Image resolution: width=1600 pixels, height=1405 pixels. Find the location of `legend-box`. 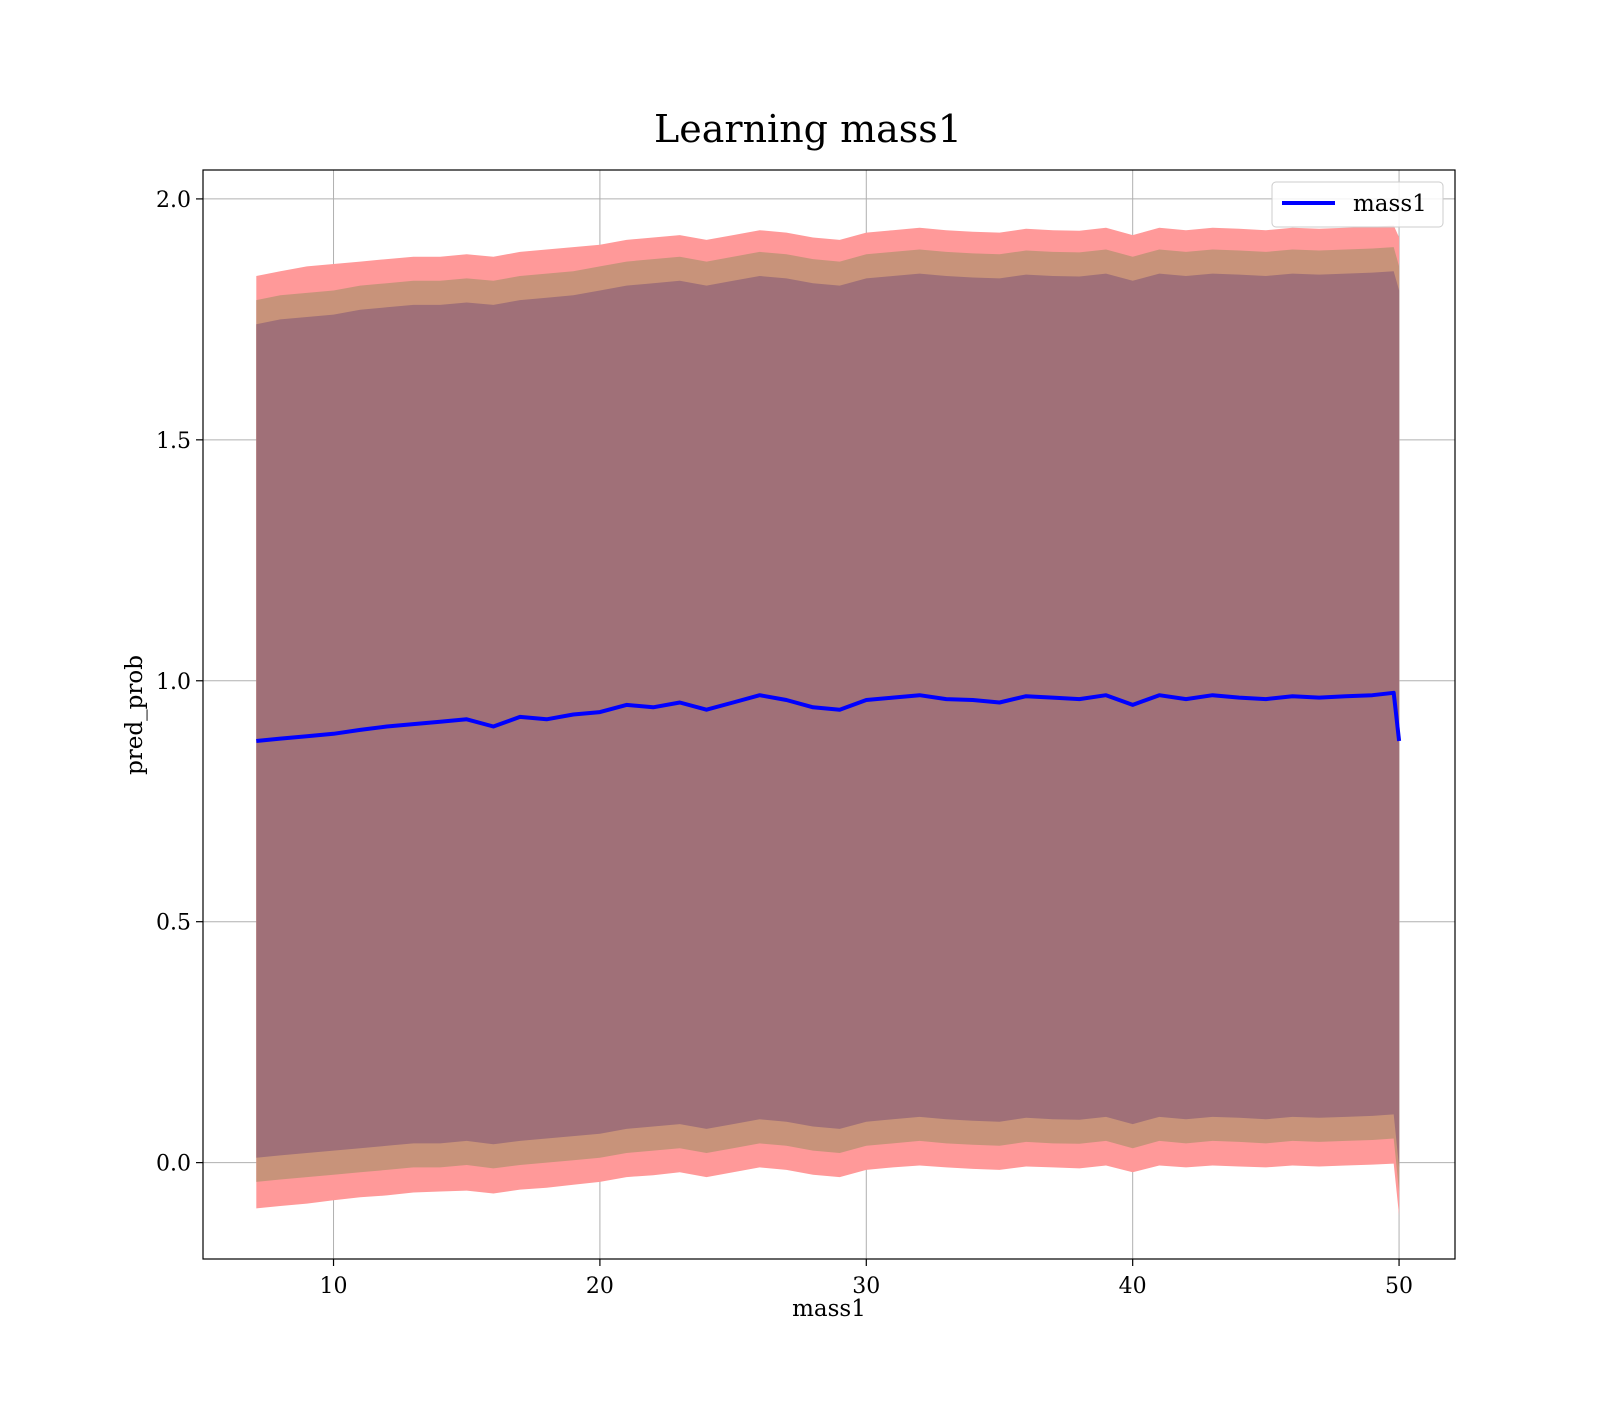

legend-box is located at coordinates (1357, 204).